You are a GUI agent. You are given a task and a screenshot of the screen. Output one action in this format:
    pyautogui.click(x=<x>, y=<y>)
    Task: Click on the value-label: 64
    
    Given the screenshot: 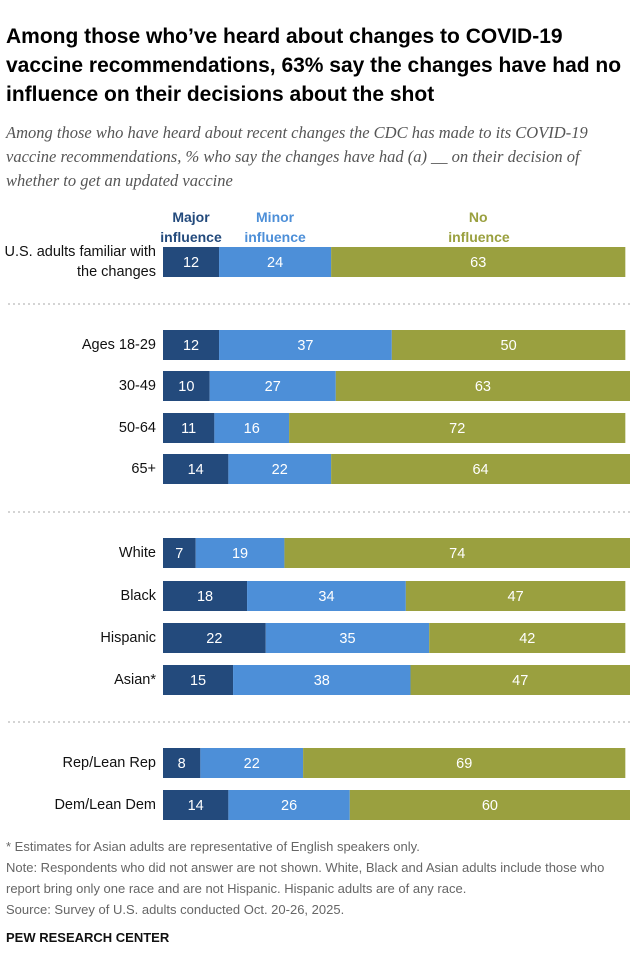 What is the action you would take?
    pyautogui.click(x=480, y=470)
    